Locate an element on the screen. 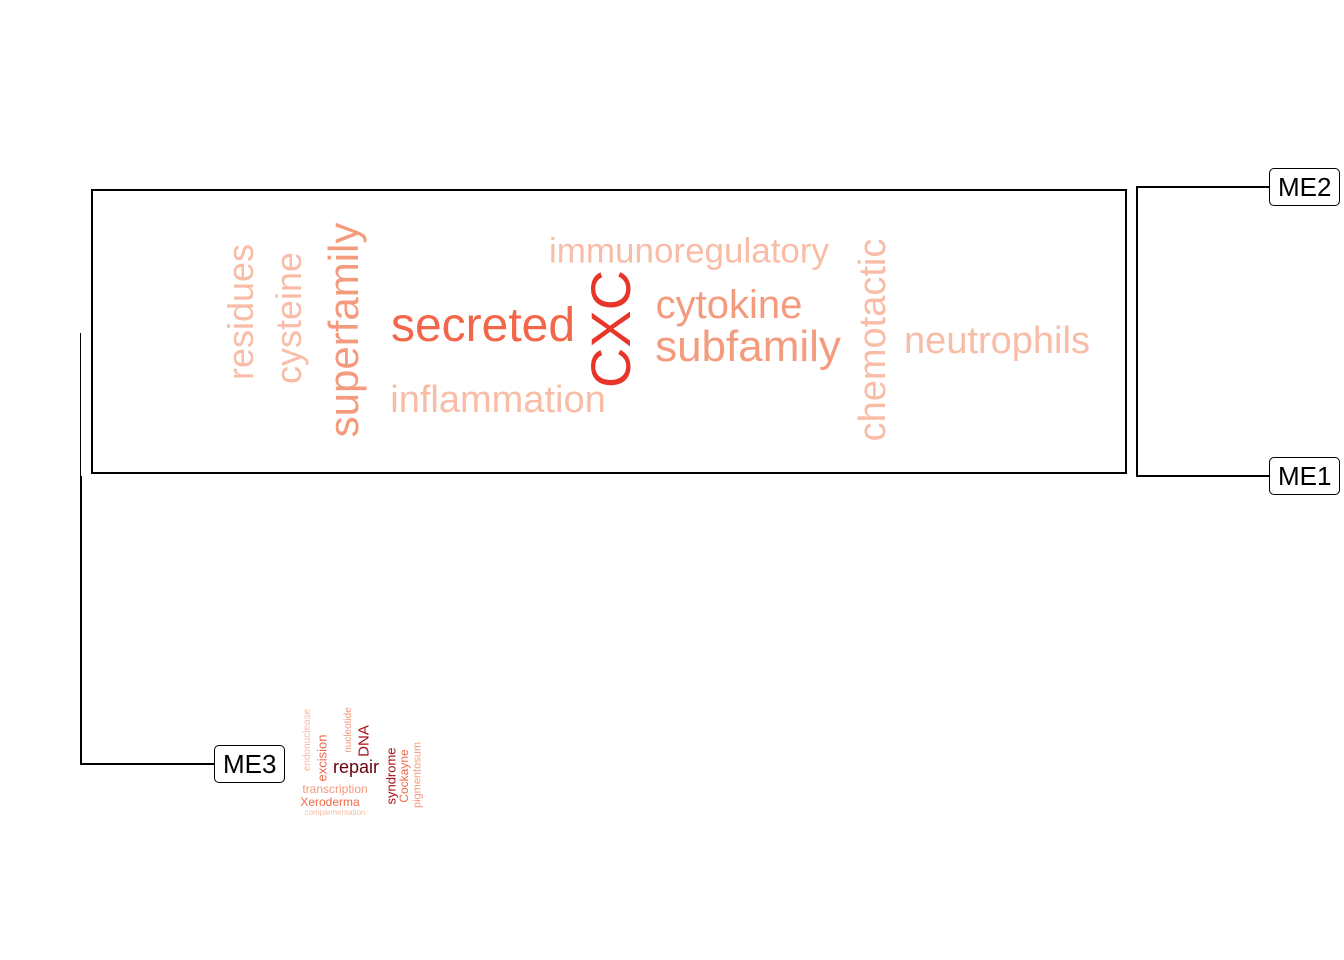  tree-vertical-left-stub is located at coordinates (80, 404).